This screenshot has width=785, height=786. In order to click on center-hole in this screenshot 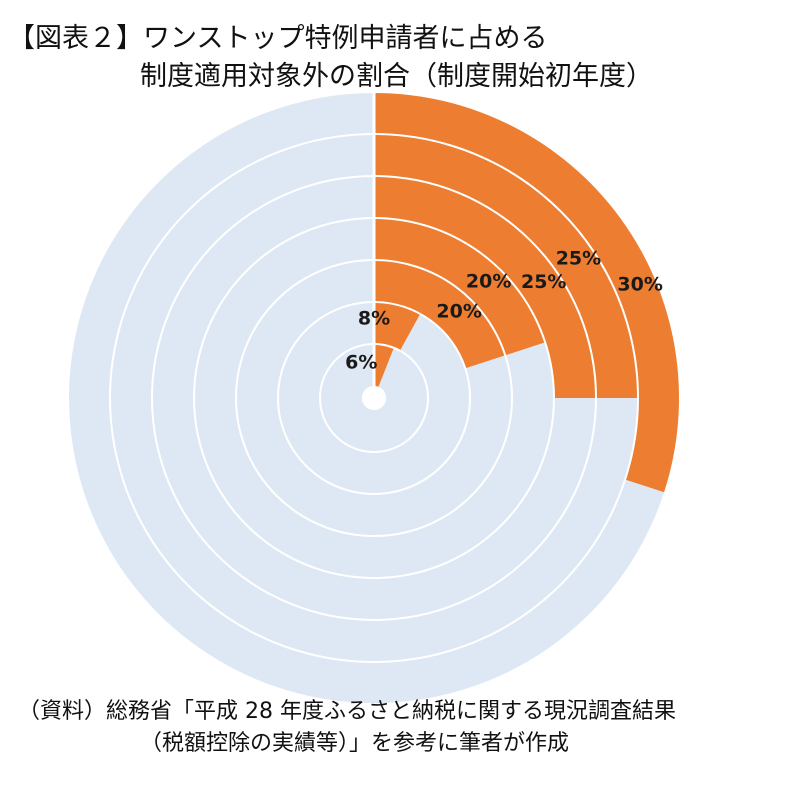, I will do `click(374, 398)`.